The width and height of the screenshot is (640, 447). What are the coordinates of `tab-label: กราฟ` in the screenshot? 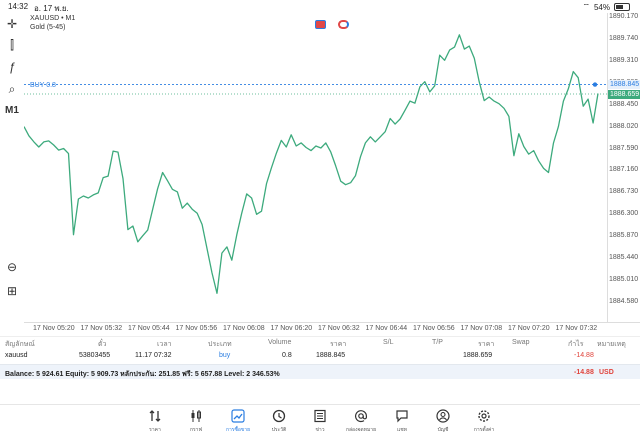 It's located at (196, 430).